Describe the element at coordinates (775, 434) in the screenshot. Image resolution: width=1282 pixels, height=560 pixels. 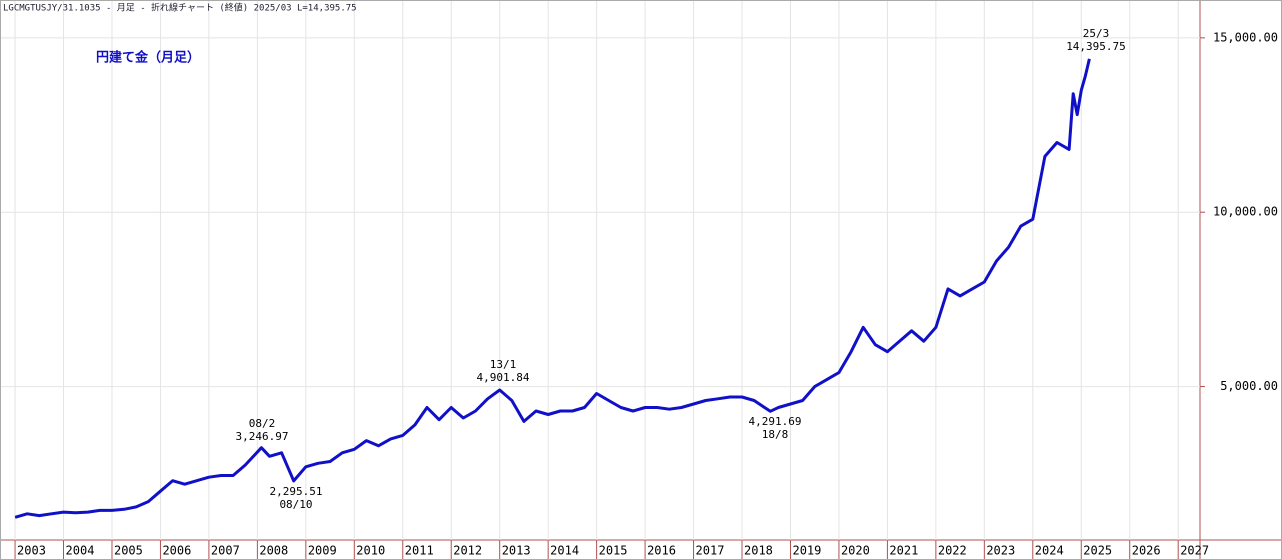
I see `annotation-text: 18/8` at that location.